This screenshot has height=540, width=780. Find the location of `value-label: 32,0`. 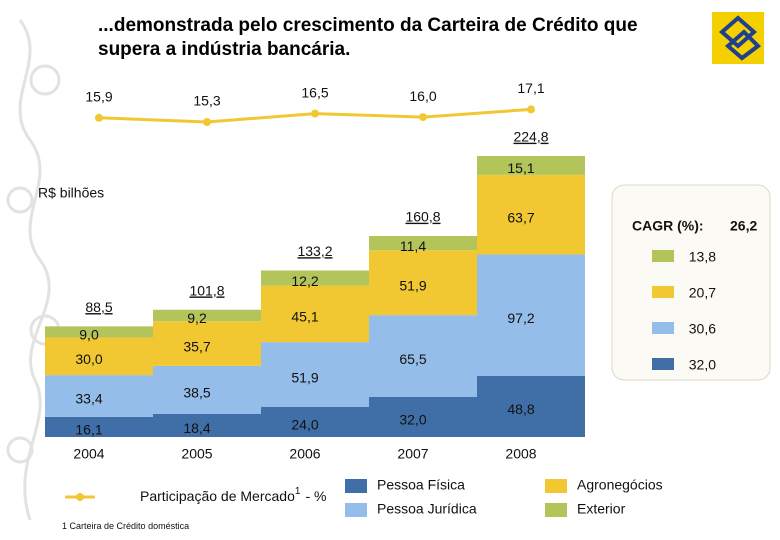

value-label: 32,0 is located at coordinates (412, 420).